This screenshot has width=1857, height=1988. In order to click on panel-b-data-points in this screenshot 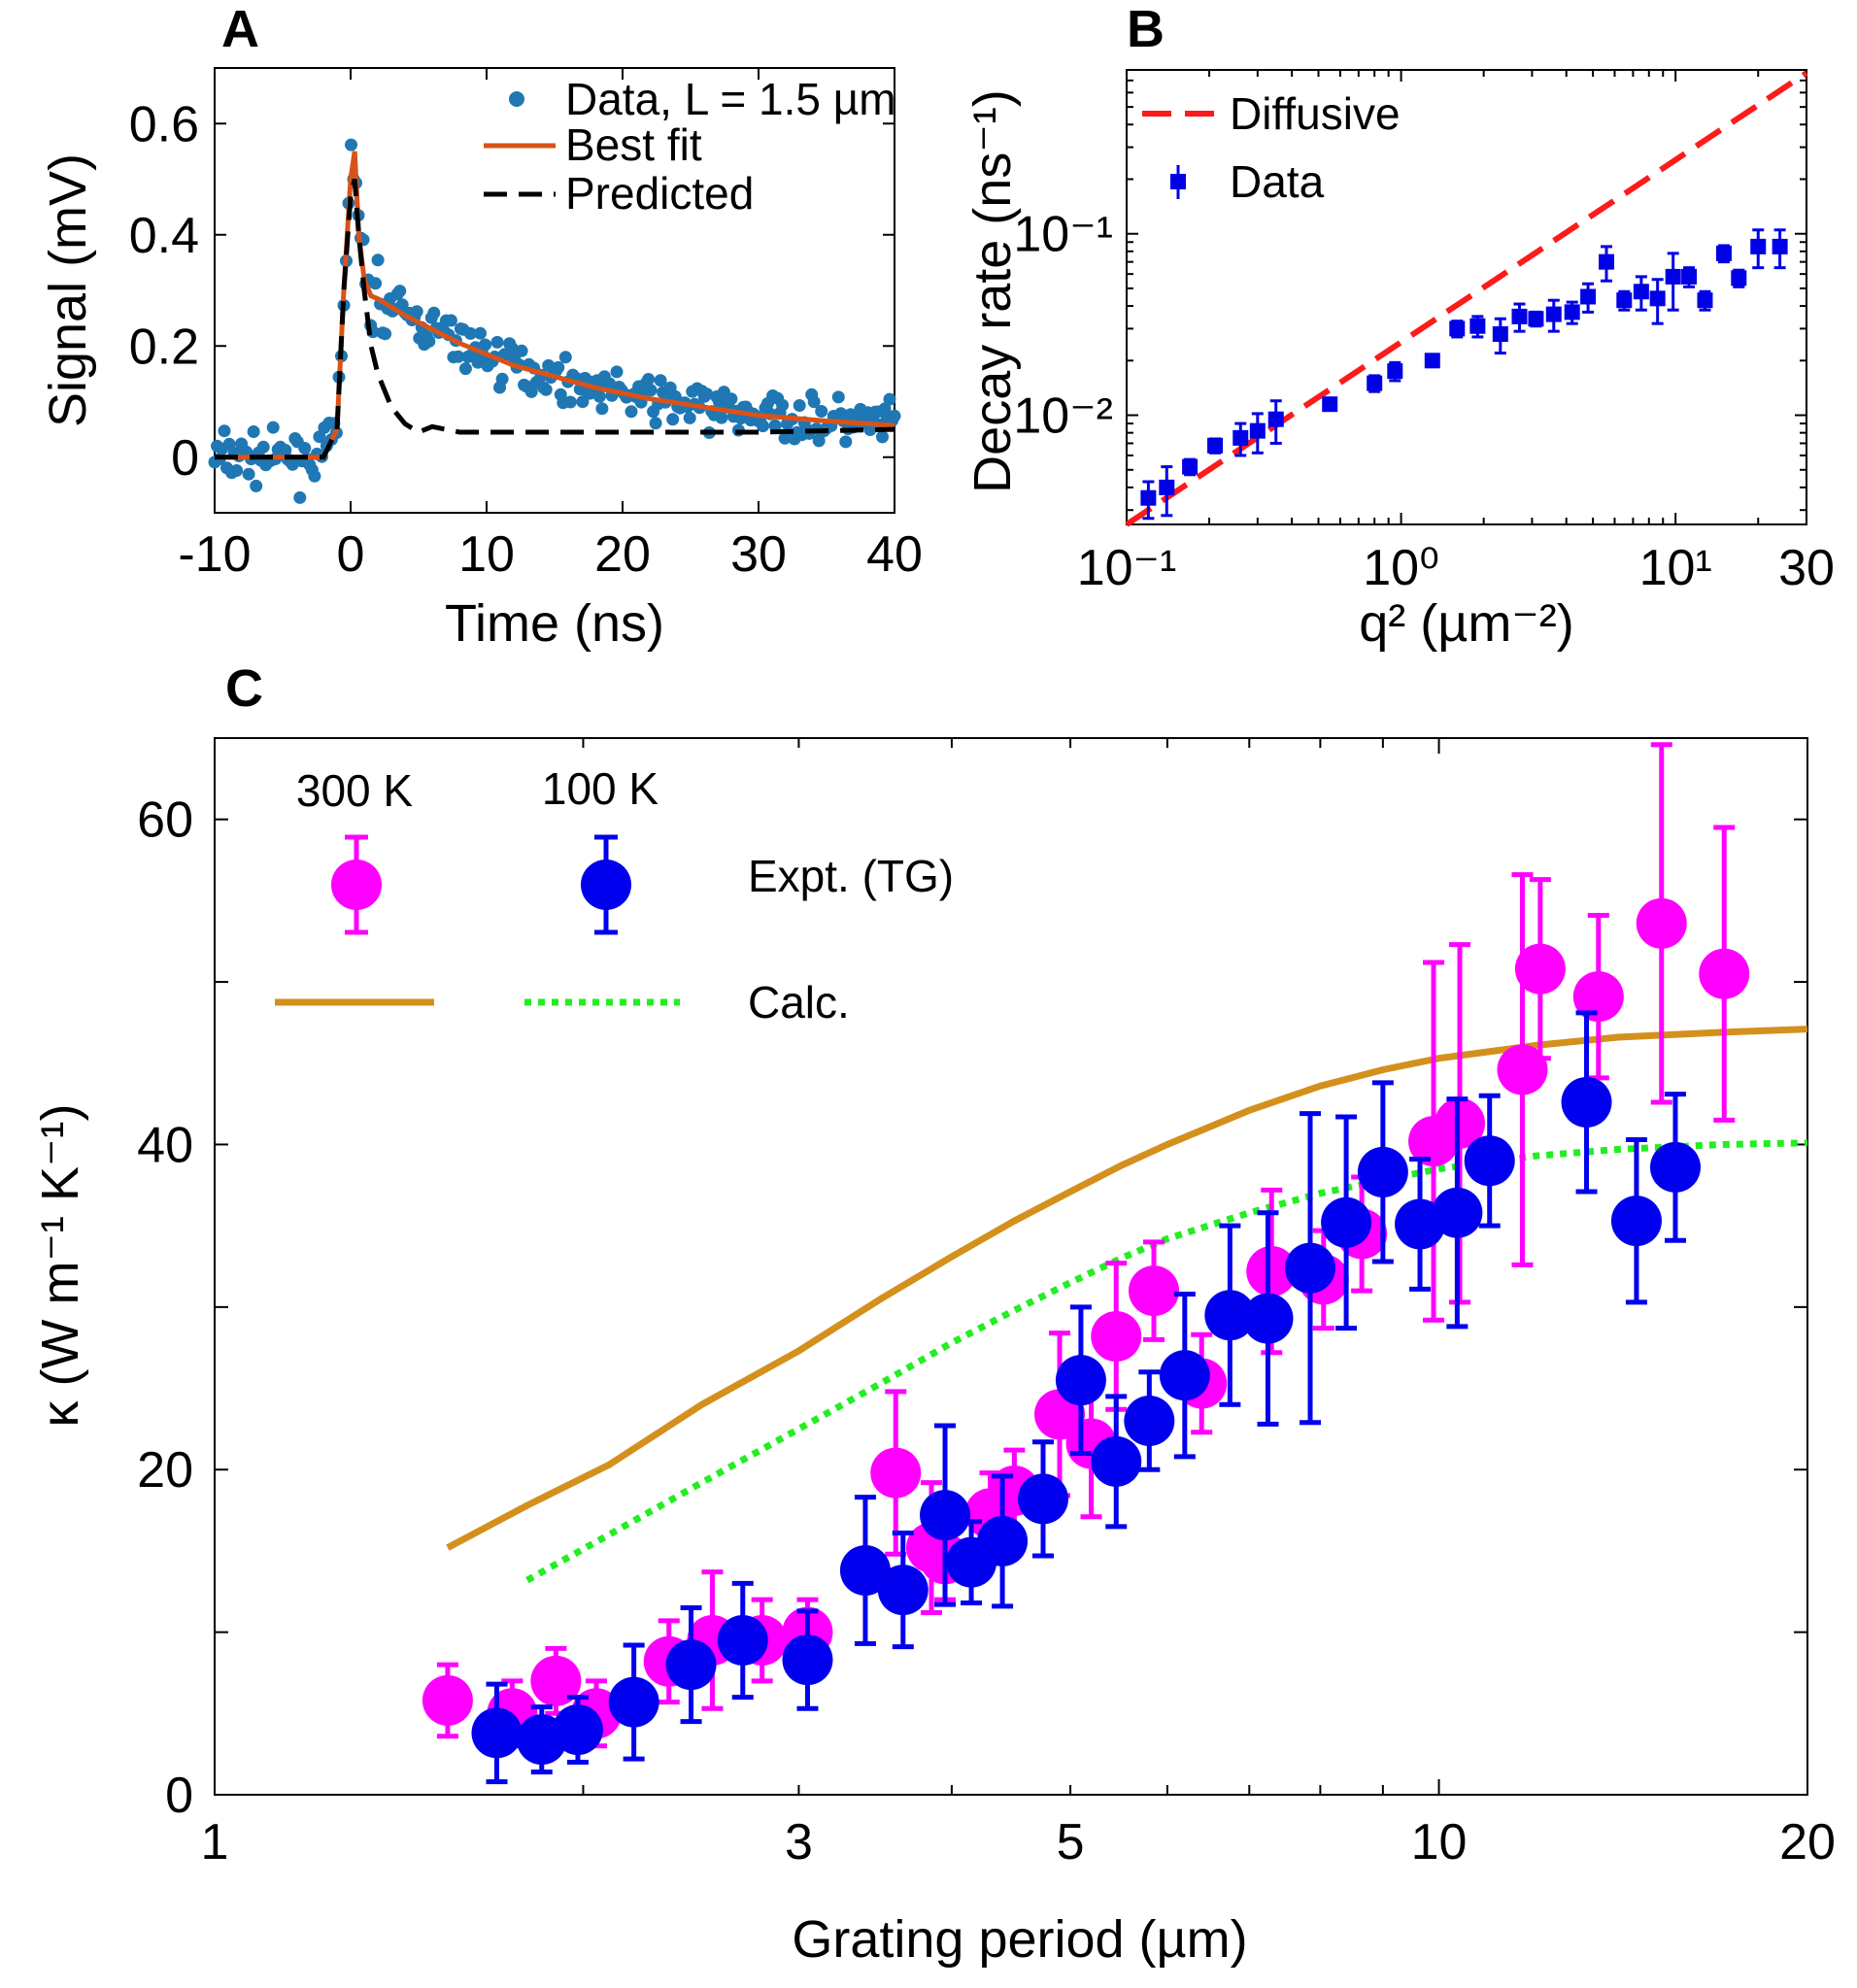, I will do `click(1464, 374)`.